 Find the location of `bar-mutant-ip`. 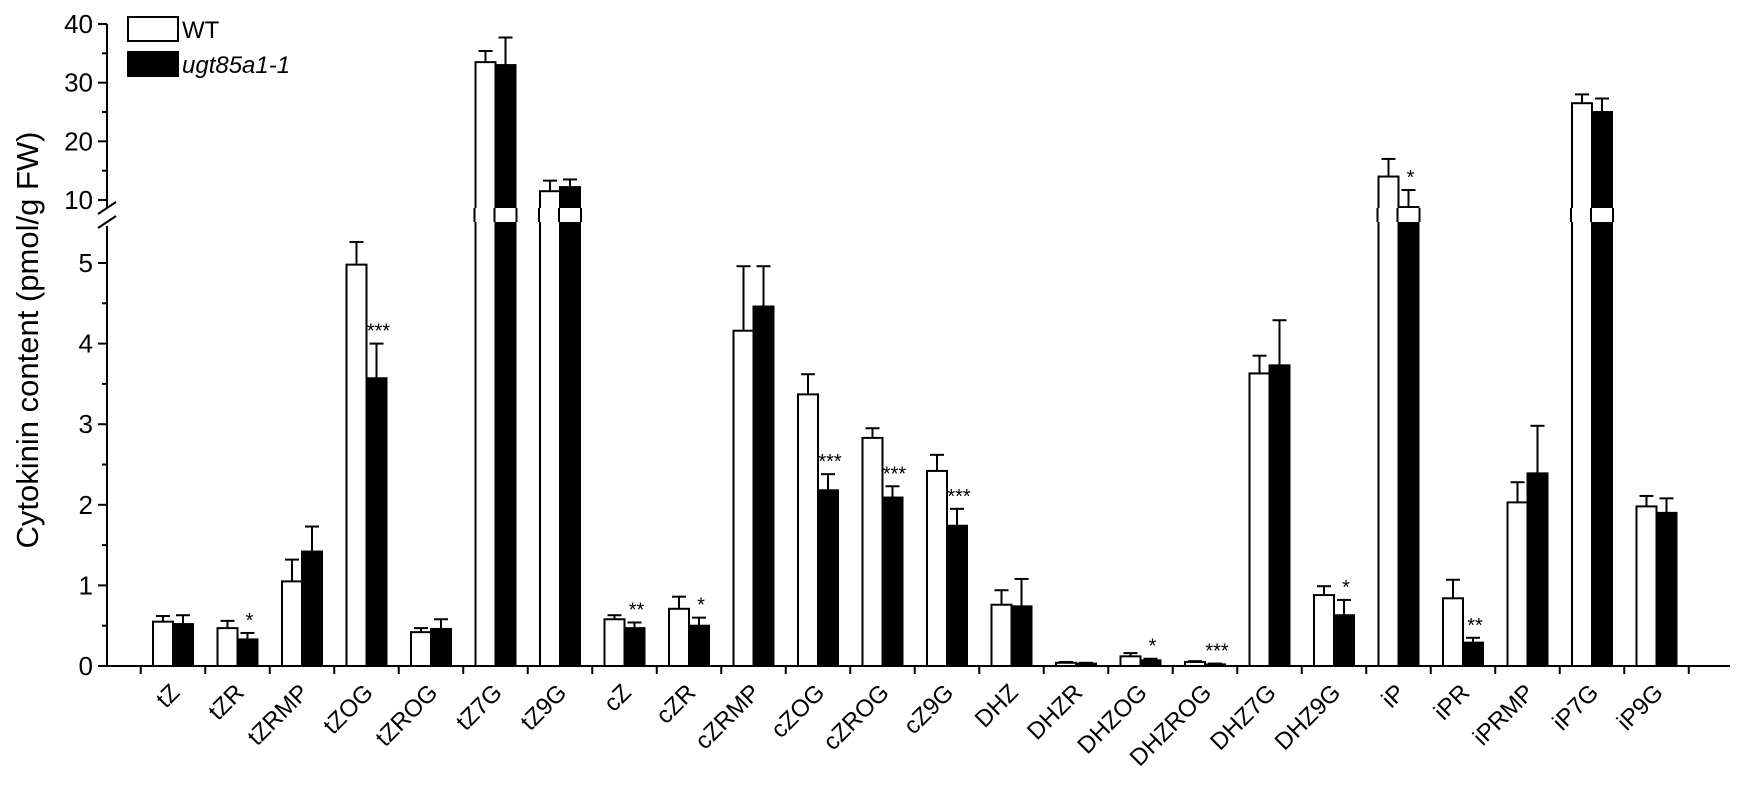

bar-mutant-ip is located at coordinates (1408, 436).